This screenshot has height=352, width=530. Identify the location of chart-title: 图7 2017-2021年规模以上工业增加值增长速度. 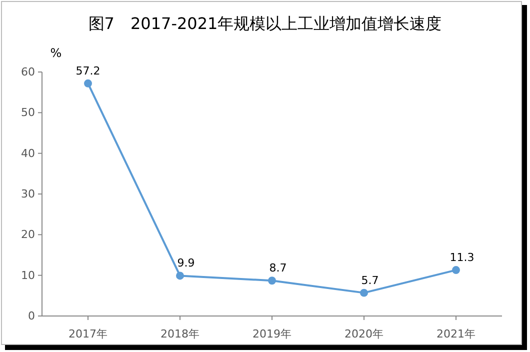
(265, 23).